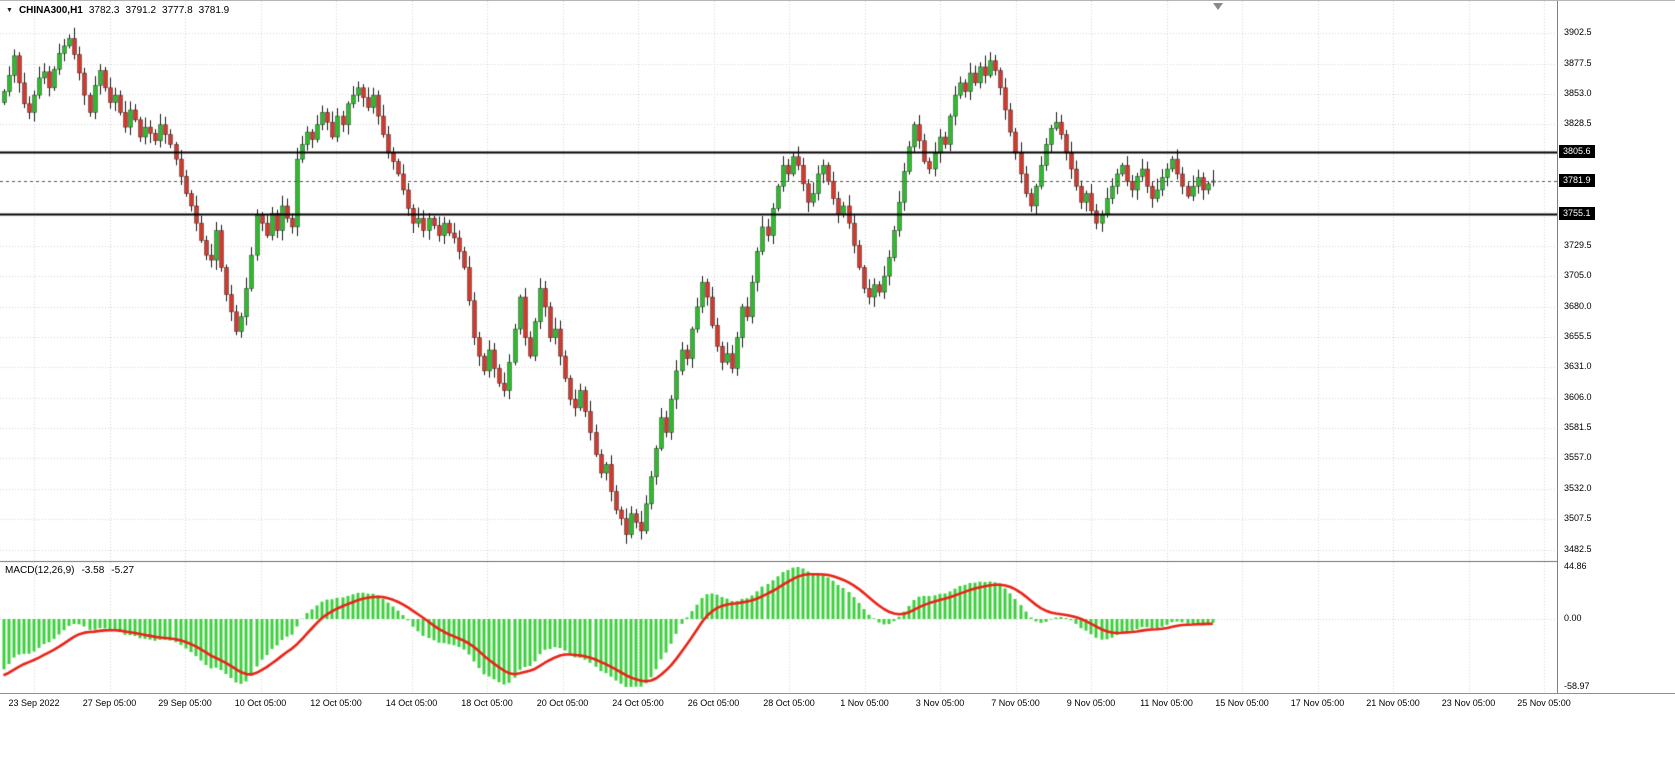  Describe the element at coordinates (789, 703) in the screenshot. I see `time-axis-label: 28 Oct 05:00` at that location.